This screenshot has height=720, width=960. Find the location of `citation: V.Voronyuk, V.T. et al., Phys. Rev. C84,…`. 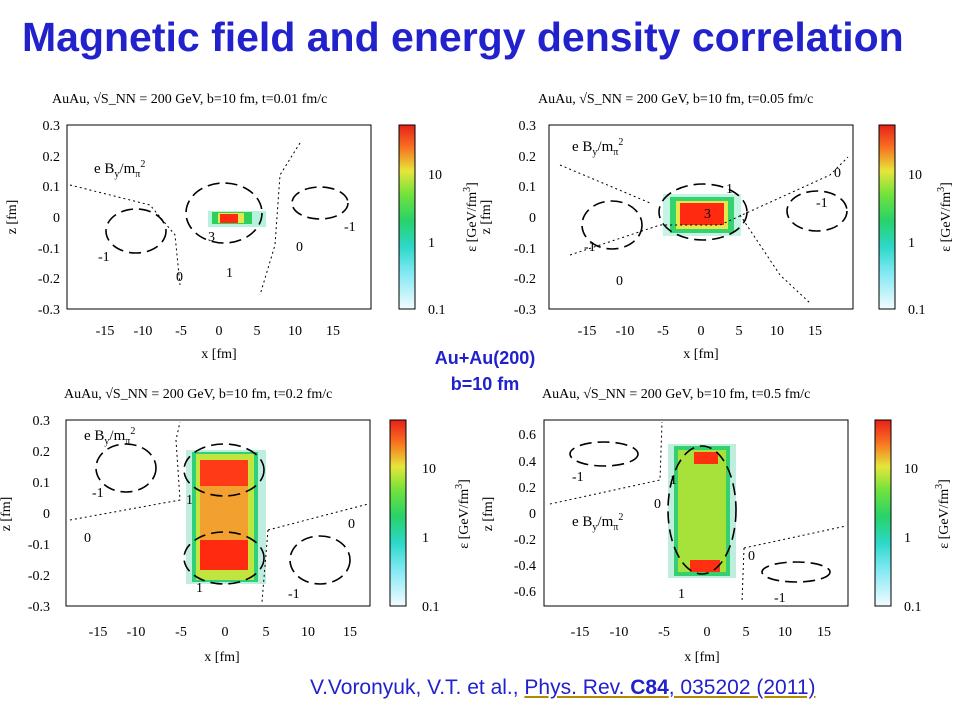

citation: V.Voronyuk, V.T. et al., Phys. Rev. C84,… is located at coordinates (563, 688).